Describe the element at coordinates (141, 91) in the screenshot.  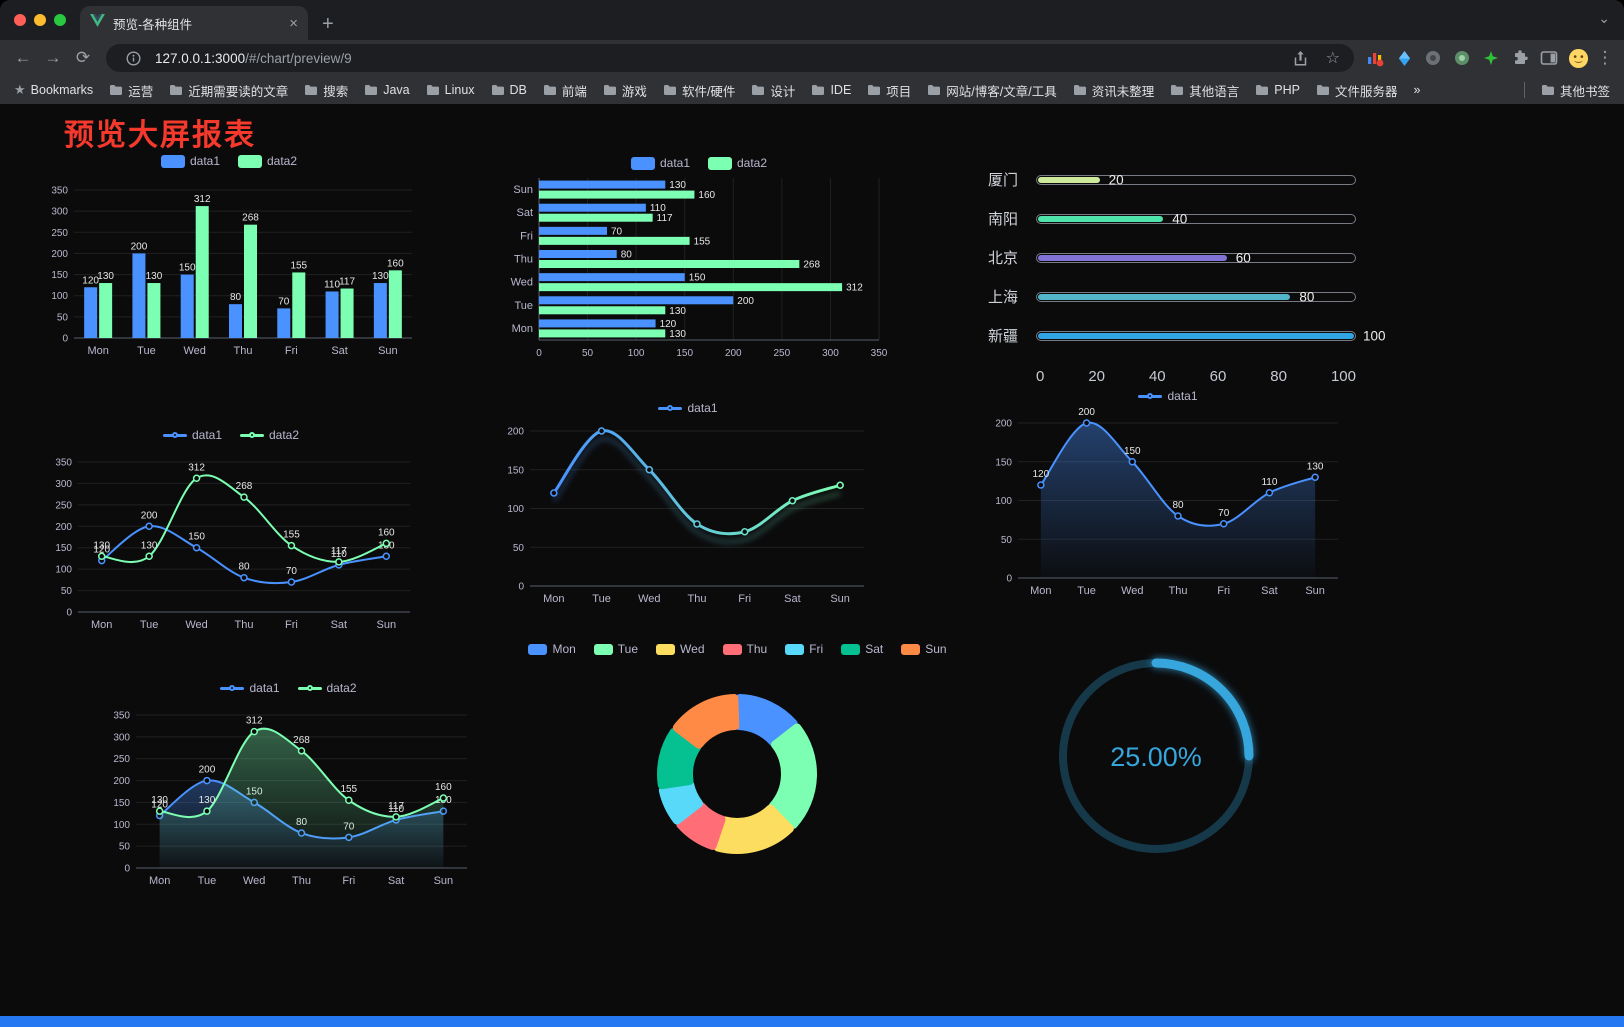
I see `bookmark-item-label: 运营` at that location.